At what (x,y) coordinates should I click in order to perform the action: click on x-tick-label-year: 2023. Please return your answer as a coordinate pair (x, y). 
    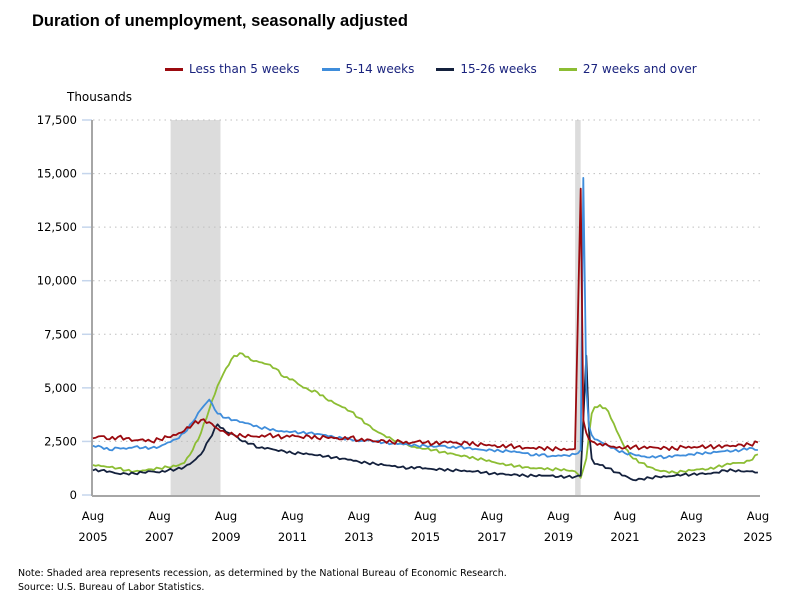
    Looking at the image, I should click on (691, 537).